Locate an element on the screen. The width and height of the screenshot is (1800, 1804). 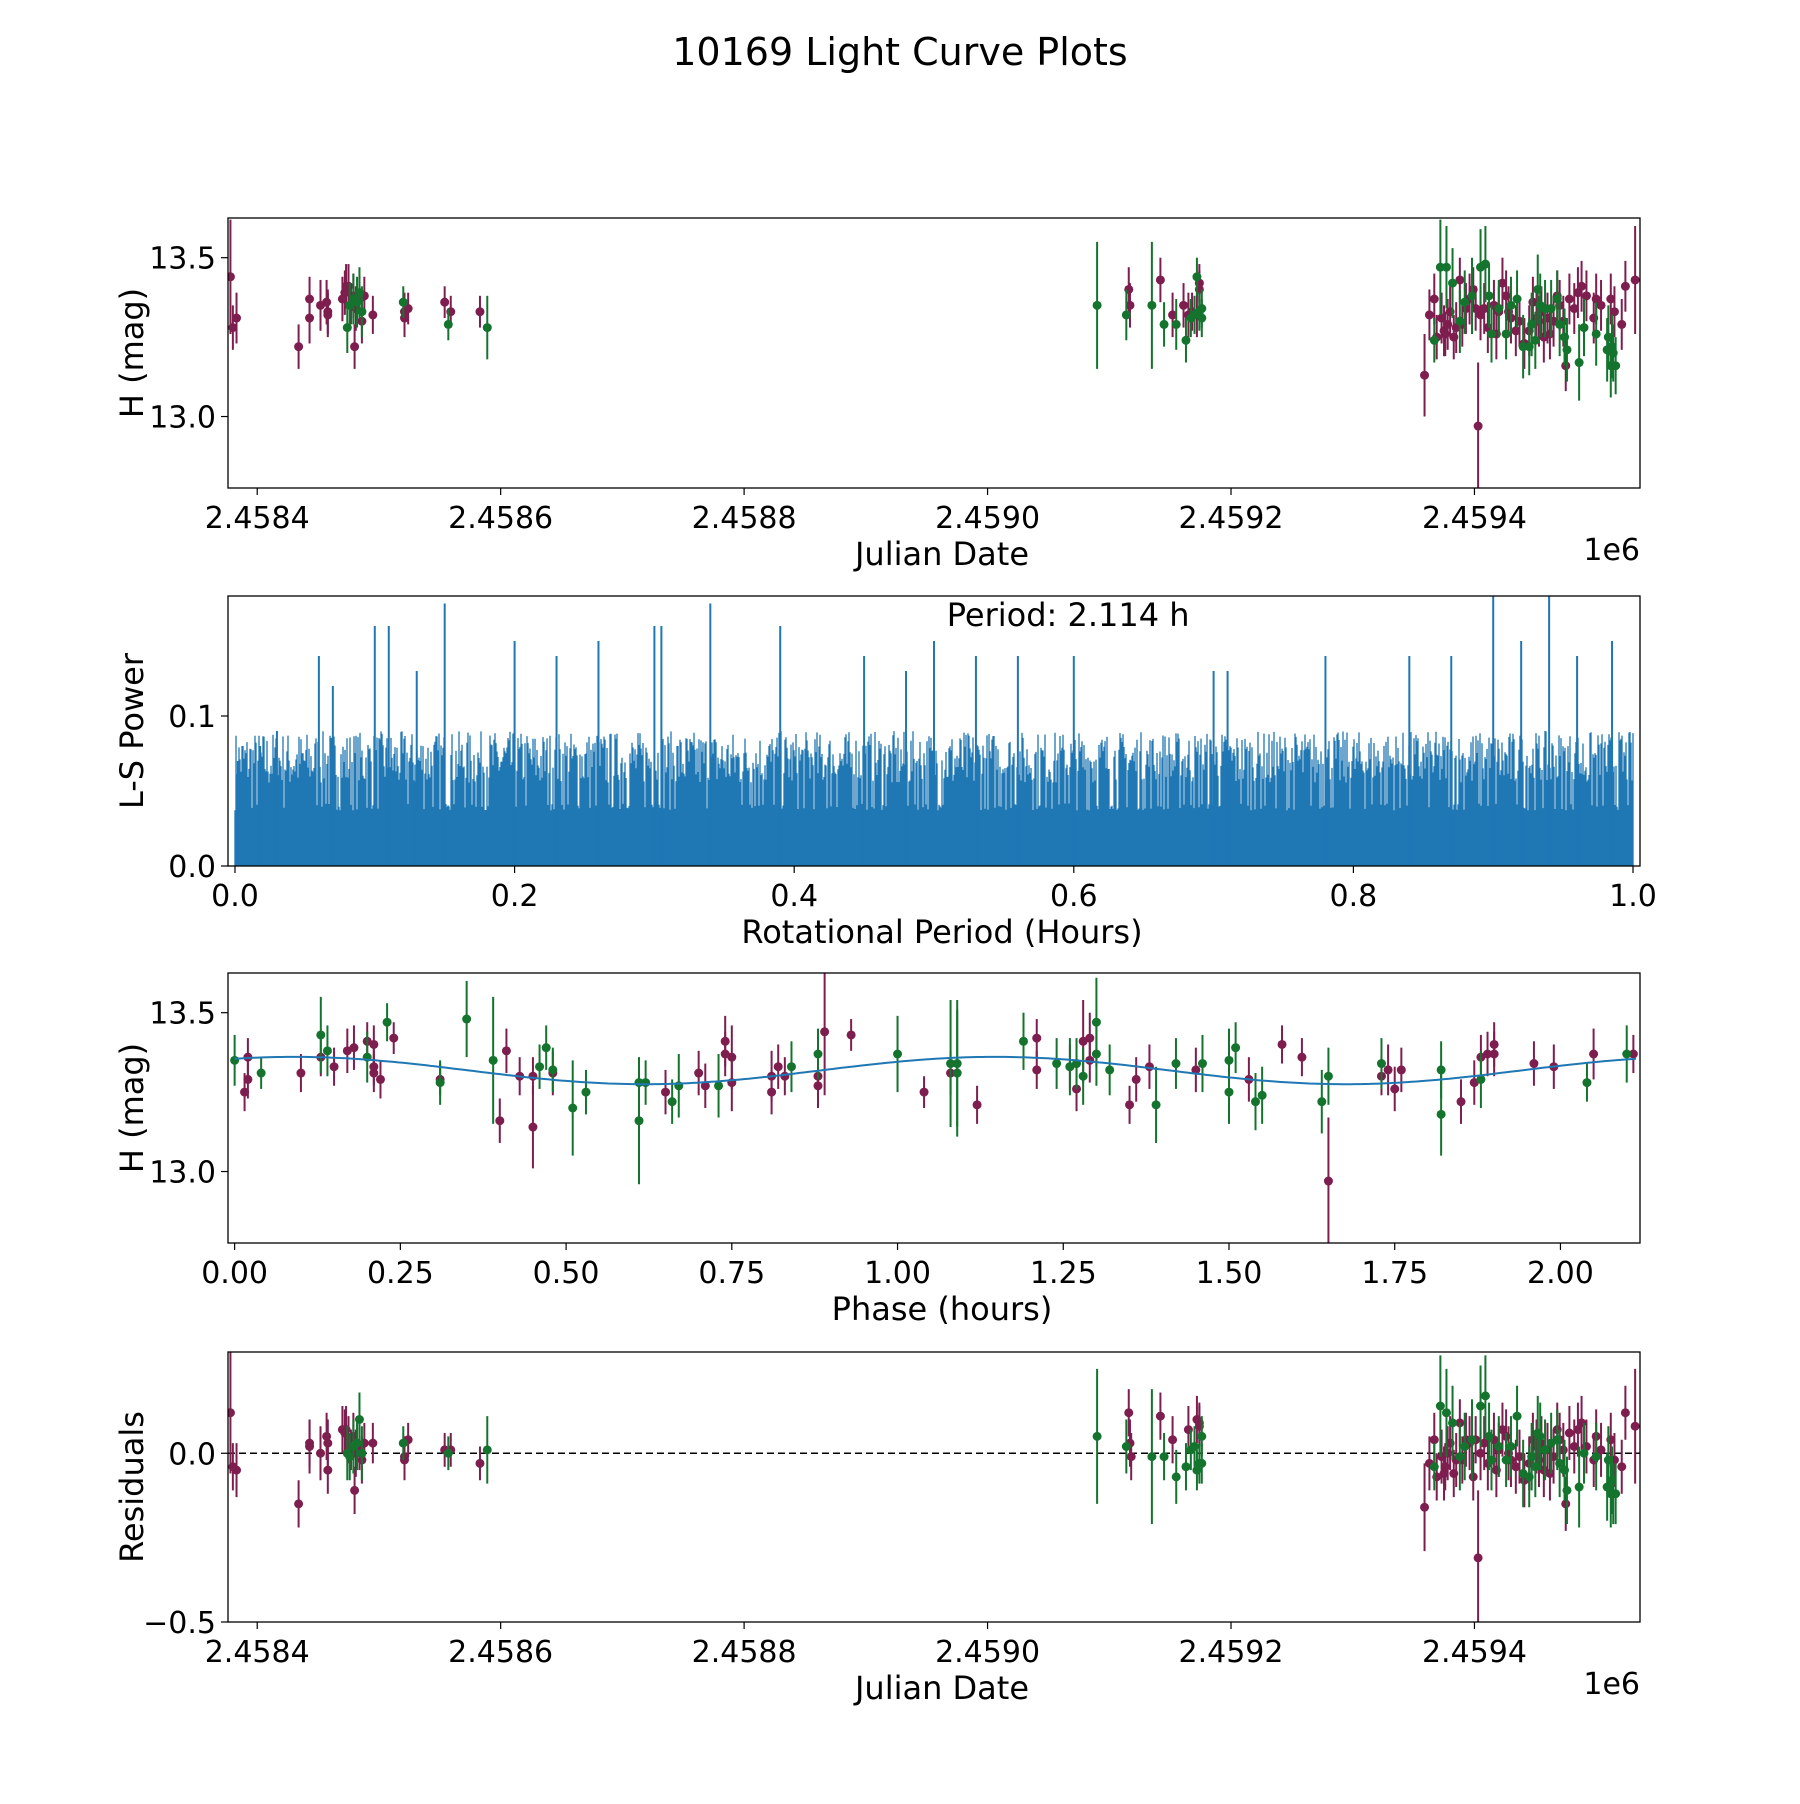
x-tick-label: 0.50 is located at coordinates (566, 1273).